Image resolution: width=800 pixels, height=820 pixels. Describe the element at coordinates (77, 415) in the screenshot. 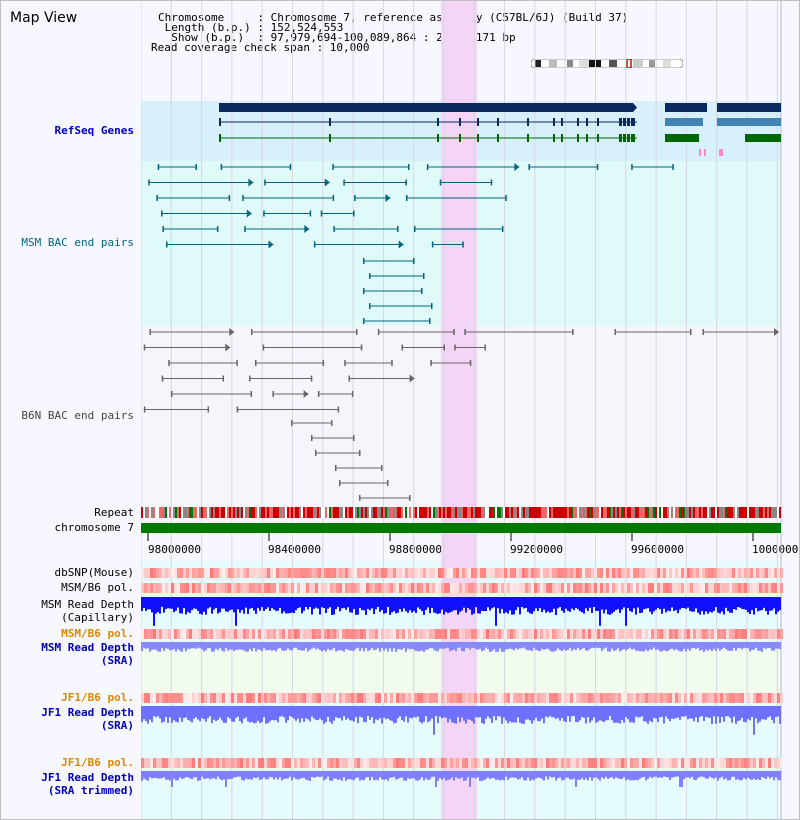

I see `track-label-b6n-bac: B6N BAC end pairs` at that location.